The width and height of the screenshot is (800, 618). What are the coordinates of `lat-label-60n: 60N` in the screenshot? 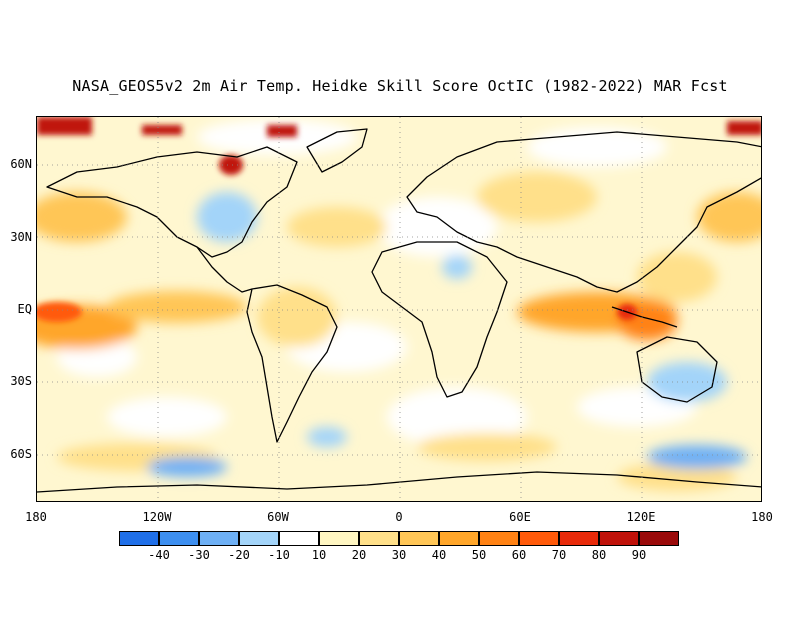 It's located at (21, 164).